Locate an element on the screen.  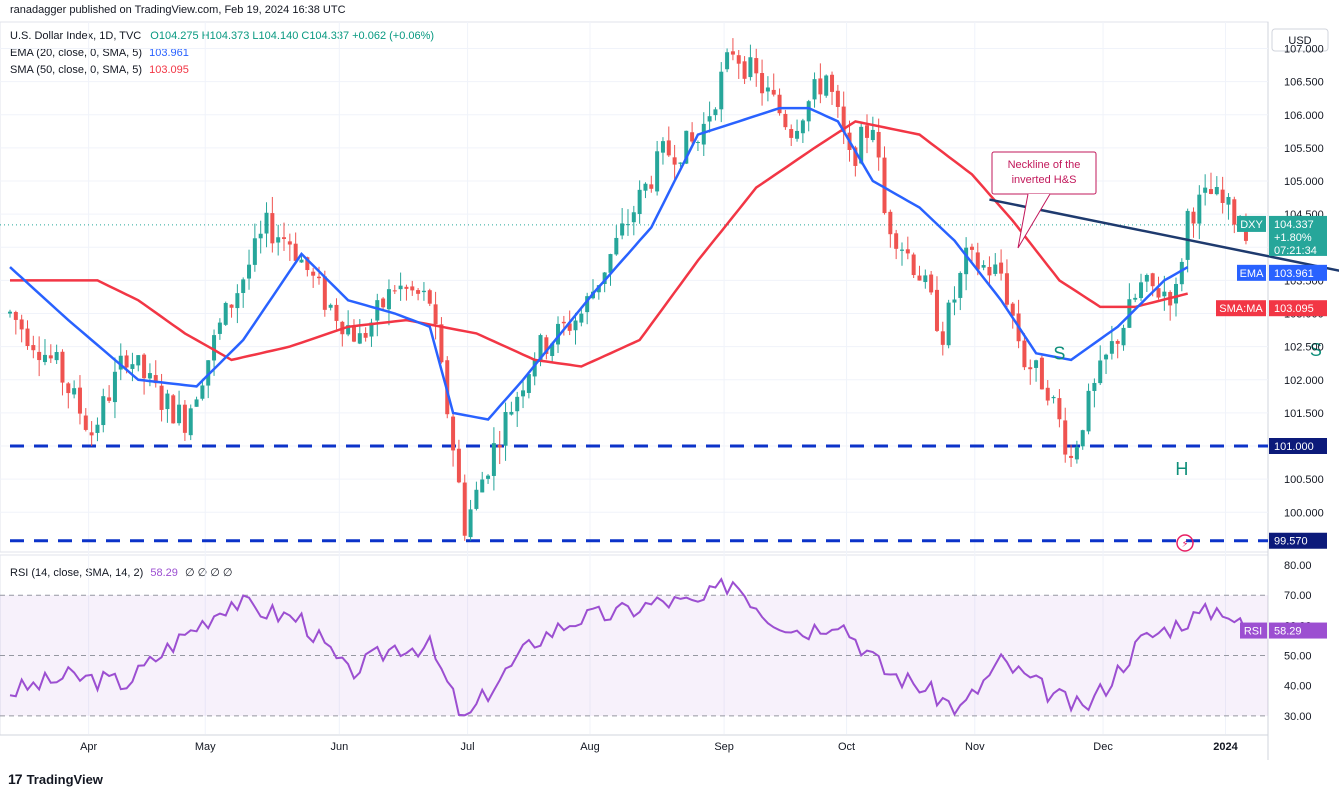
ema-price-badge-tag is located at coordinates (1251, 272).